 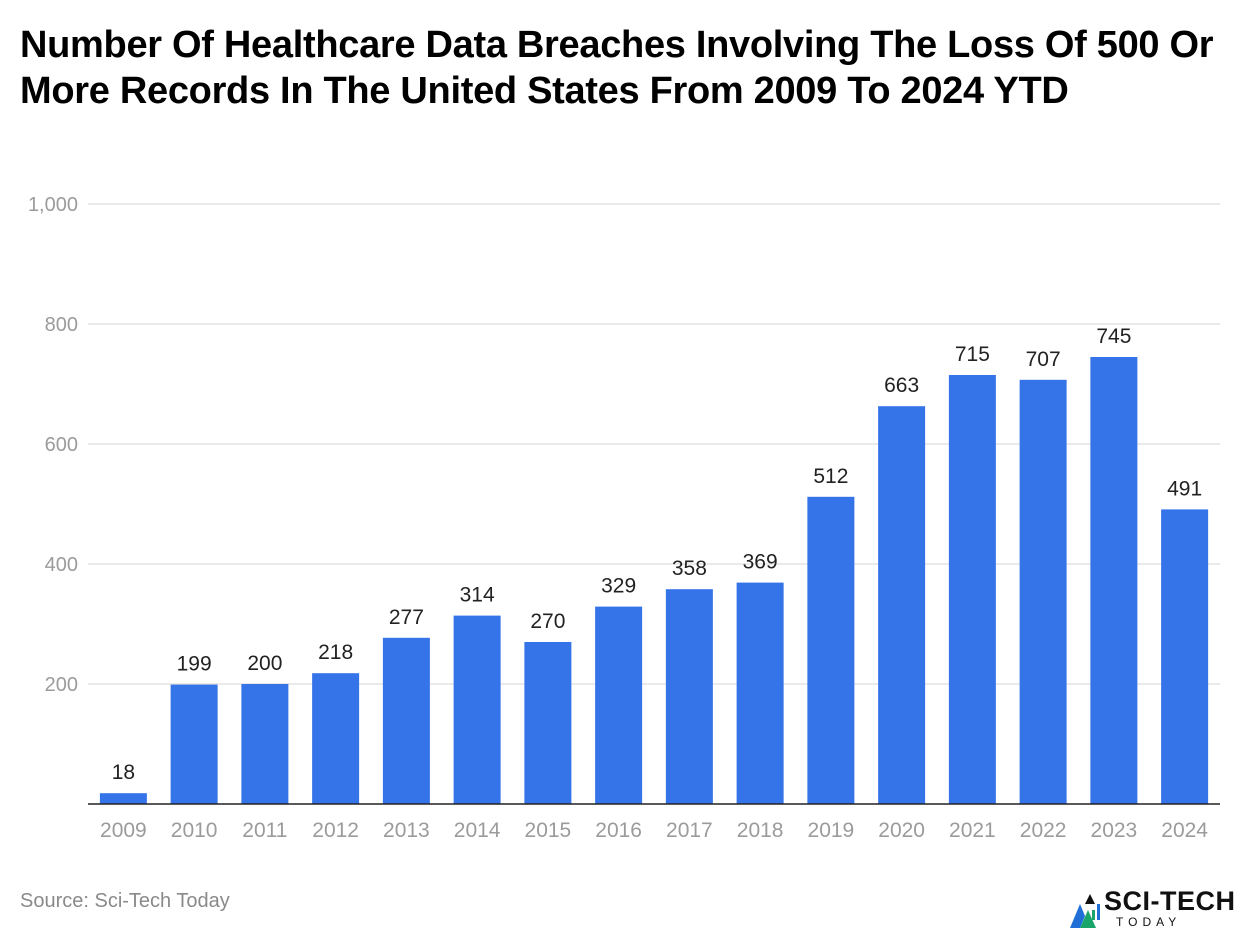 I want to click on sci-tech-logo: SCI-TECH TODAY, so click(x=1153, y=909).